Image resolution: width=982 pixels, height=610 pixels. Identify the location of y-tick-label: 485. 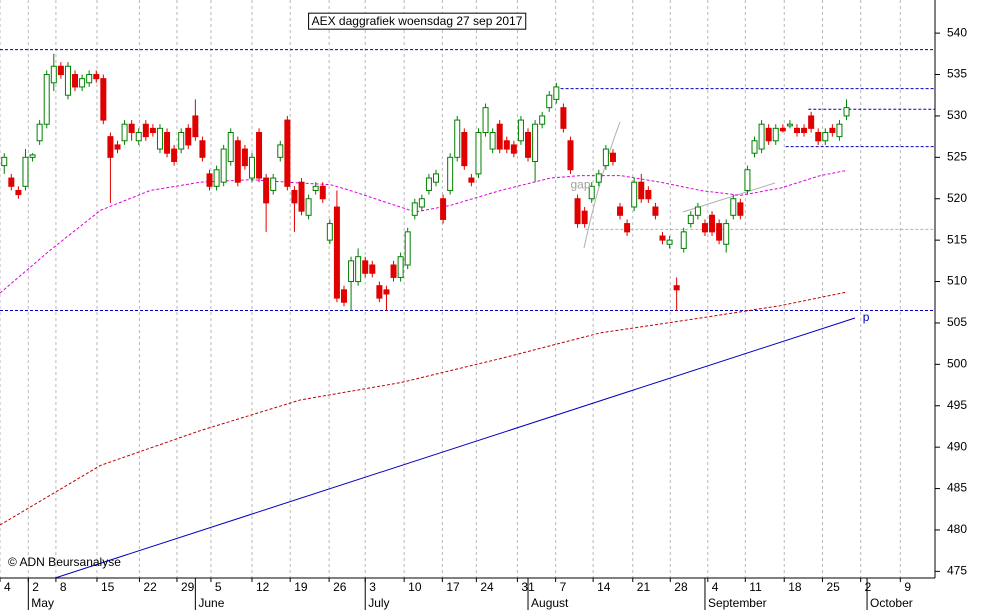
(957, 488).